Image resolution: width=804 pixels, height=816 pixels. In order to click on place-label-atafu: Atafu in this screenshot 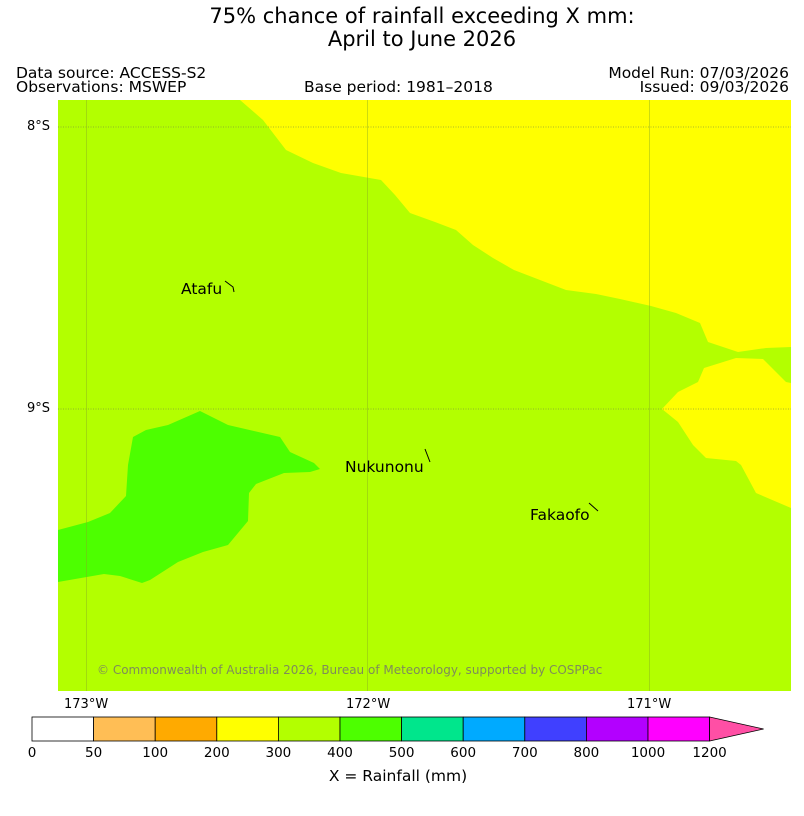, I will do `click(202, 289)`.